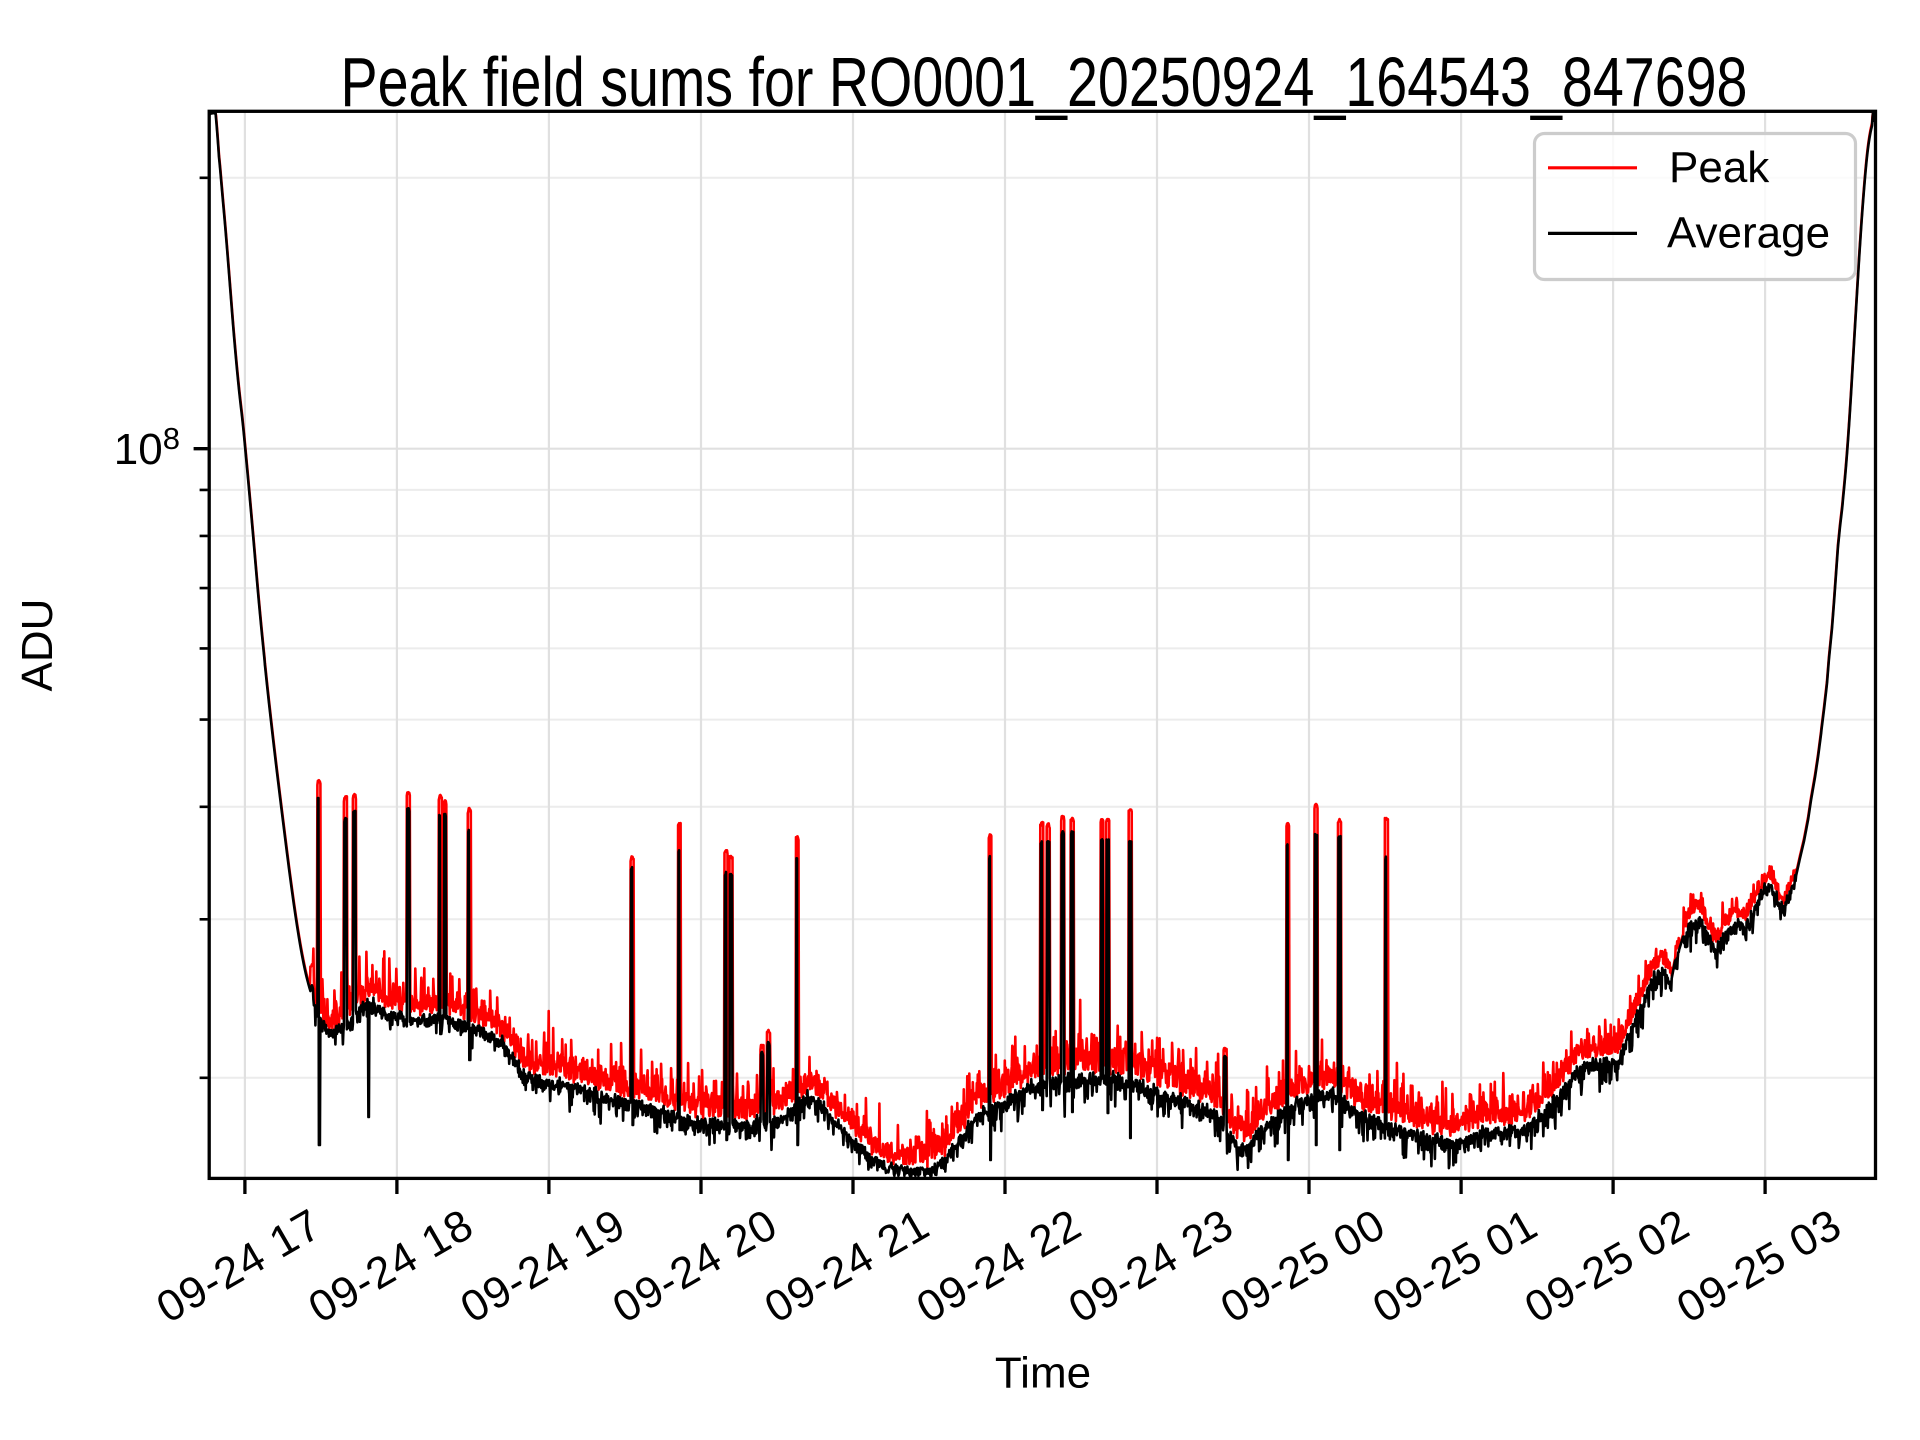  What do you see at coordinates (1719, 167) in the screenshot?
I see `svg-text: Peak` at bounding box center [1719, 167].